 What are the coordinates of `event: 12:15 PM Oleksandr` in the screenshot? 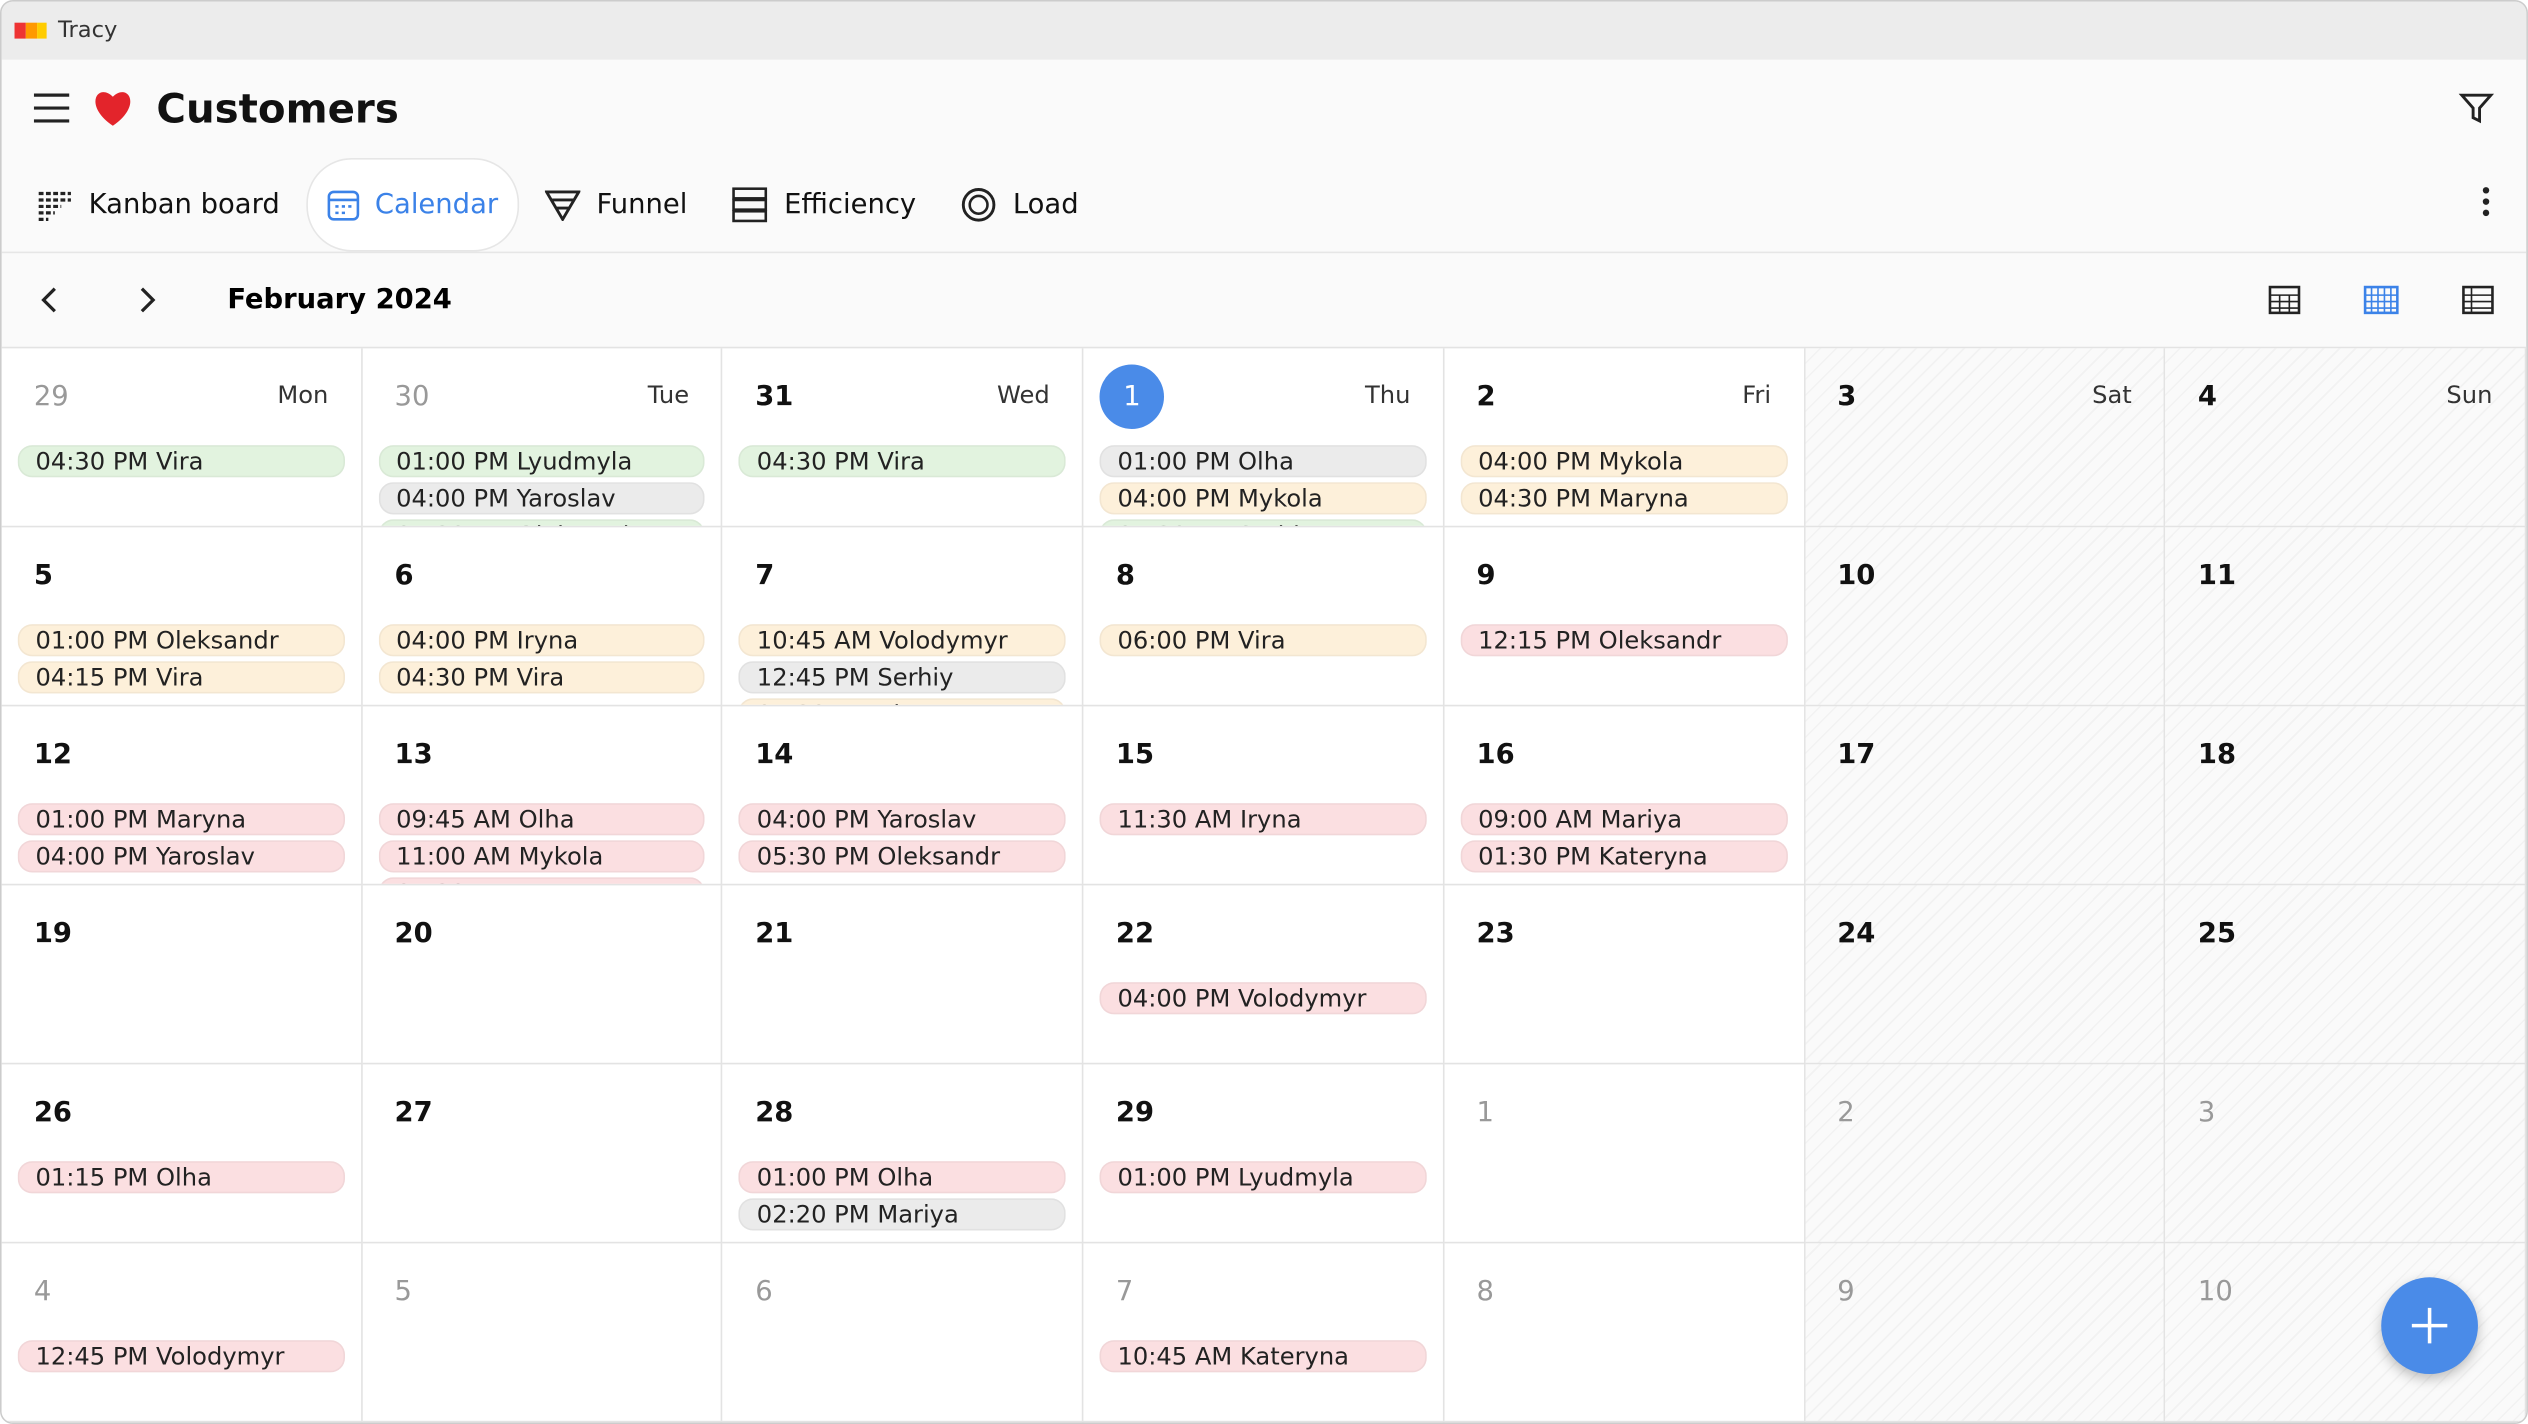 It's located at (1624, 640).